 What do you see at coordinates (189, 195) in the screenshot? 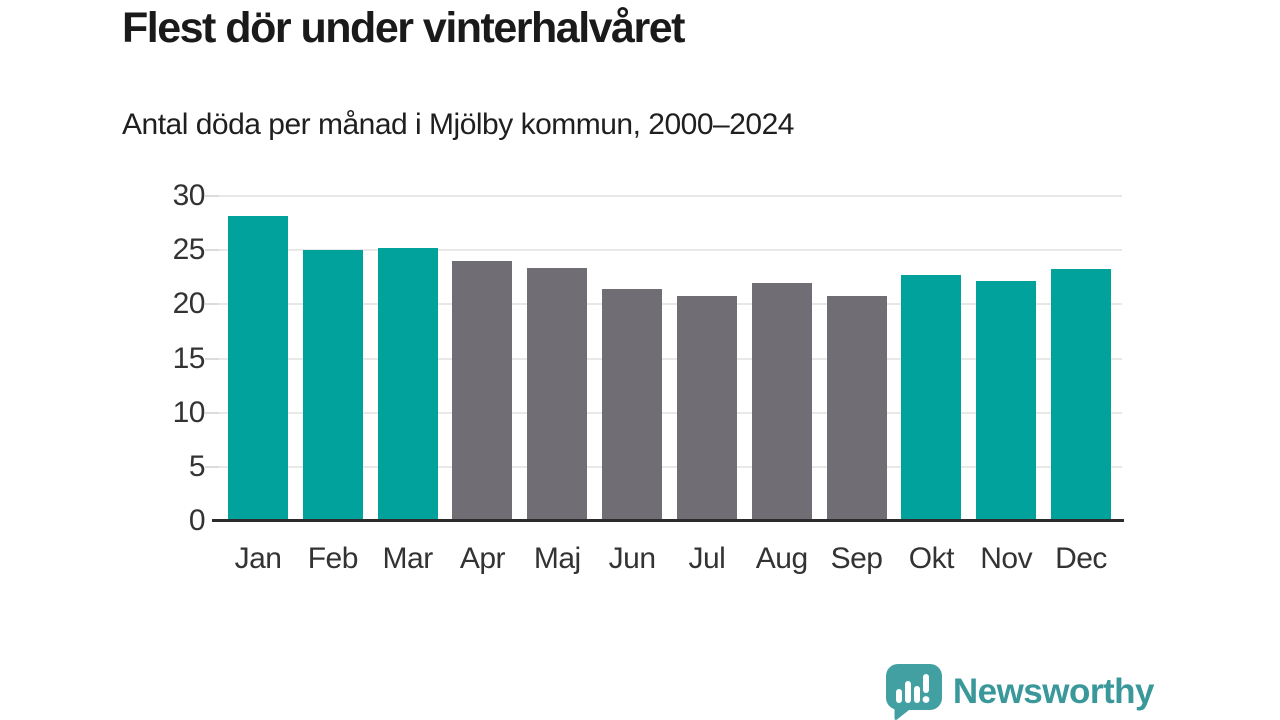
I see `y-tick-label-30: 30` at bounding box center [189, 195].